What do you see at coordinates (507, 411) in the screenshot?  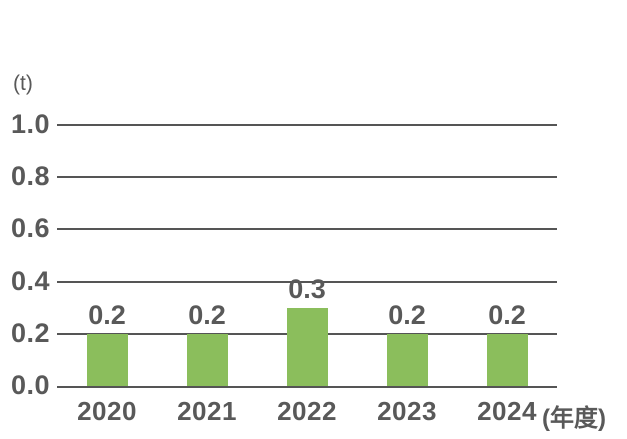 I see `x-tick-label: 2024` at bounding box center [507, 411].